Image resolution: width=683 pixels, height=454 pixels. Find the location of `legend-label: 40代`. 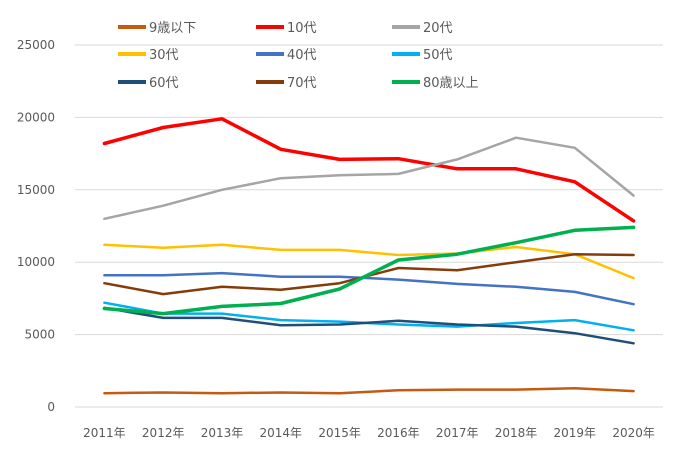

legend-label: 40代 is located at coordinates (302, 55).